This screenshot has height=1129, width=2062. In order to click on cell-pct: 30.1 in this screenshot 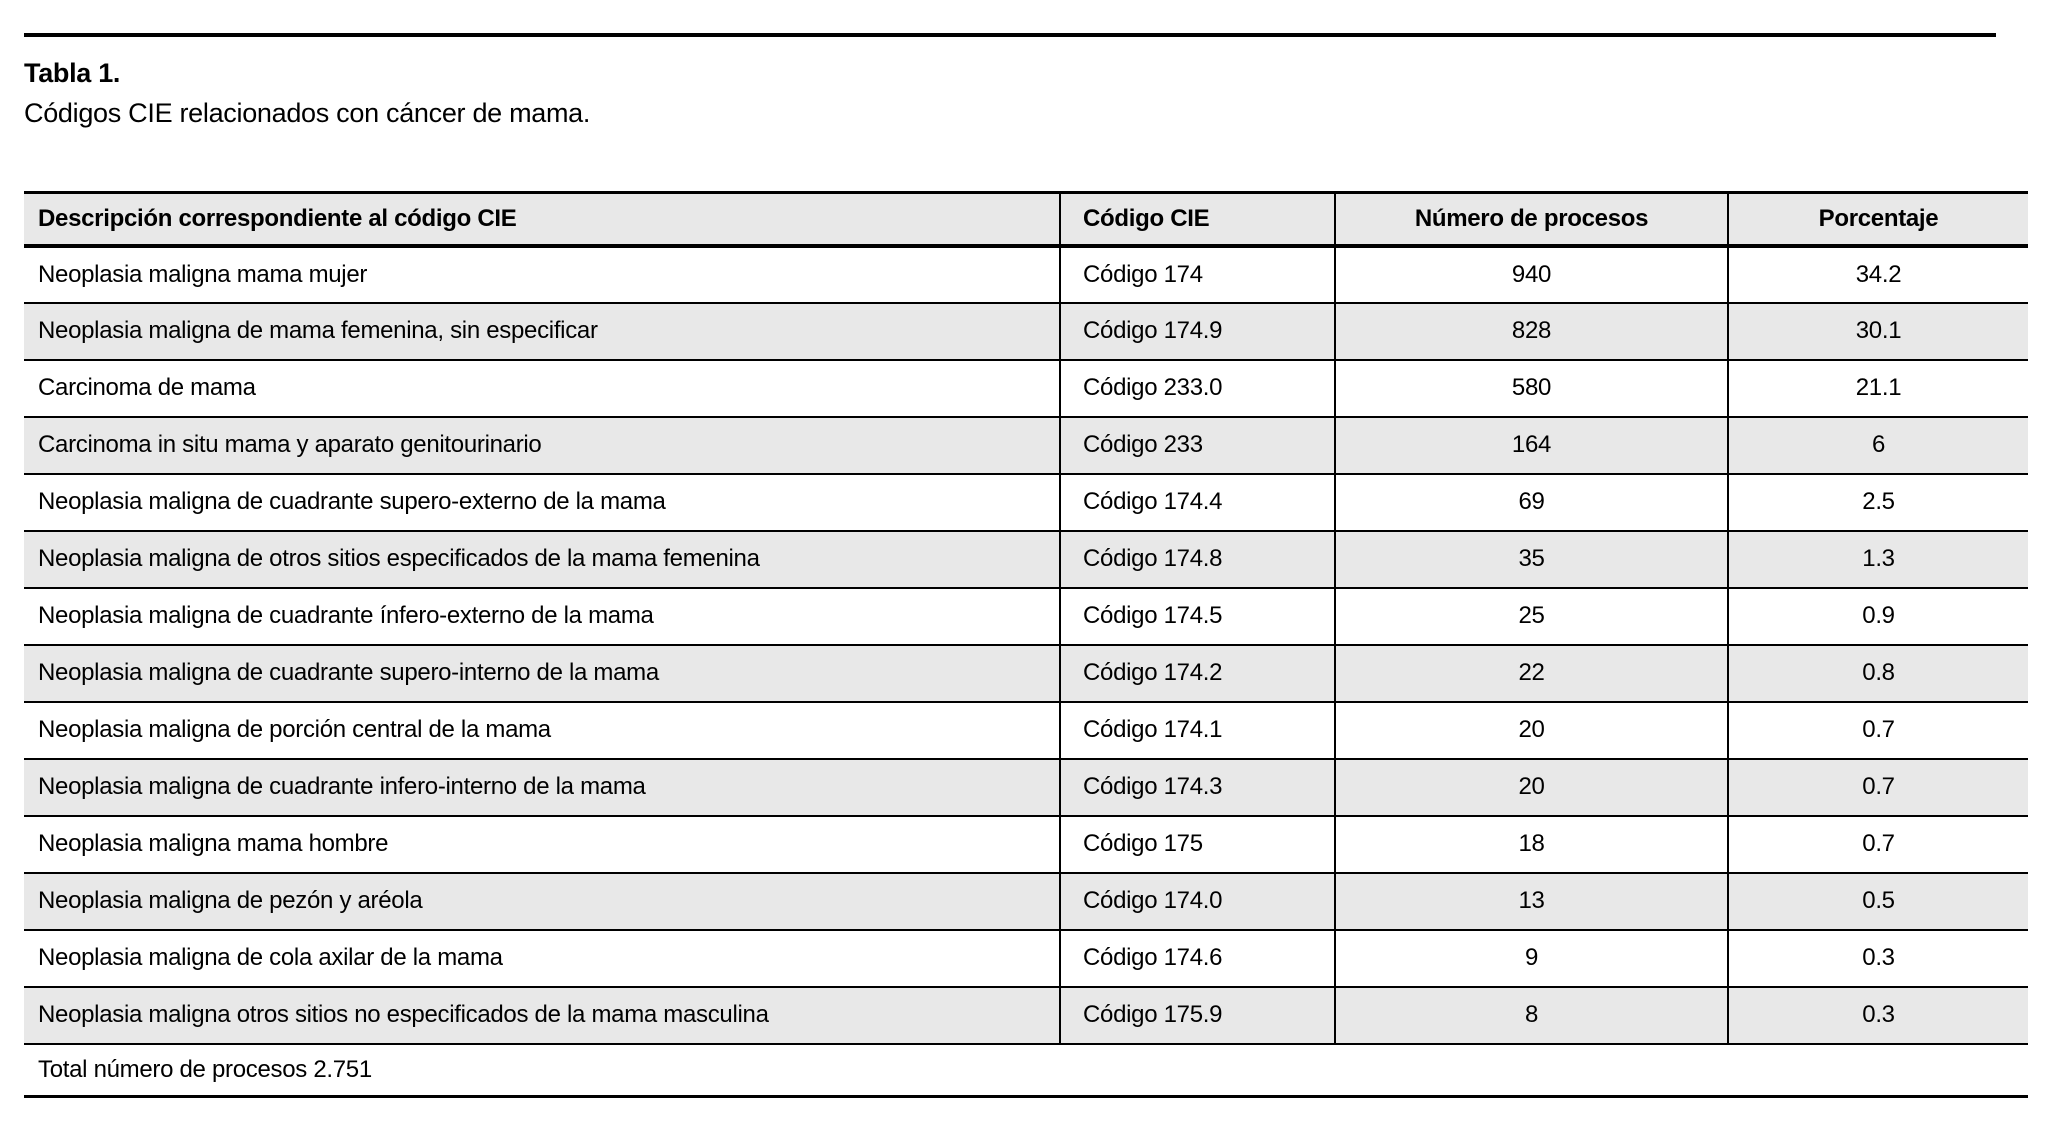, I will do `click(1877, 331)`.